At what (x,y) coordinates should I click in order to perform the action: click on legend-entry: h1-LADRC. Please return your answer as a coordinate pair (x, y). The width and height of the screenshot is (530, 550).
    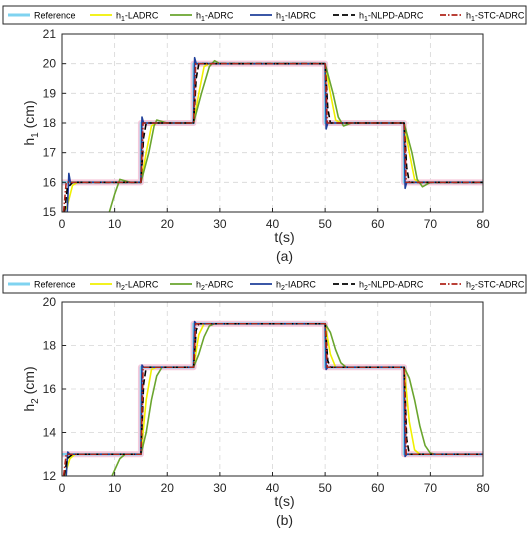
    Looking at the image, I should click on (137, 17).